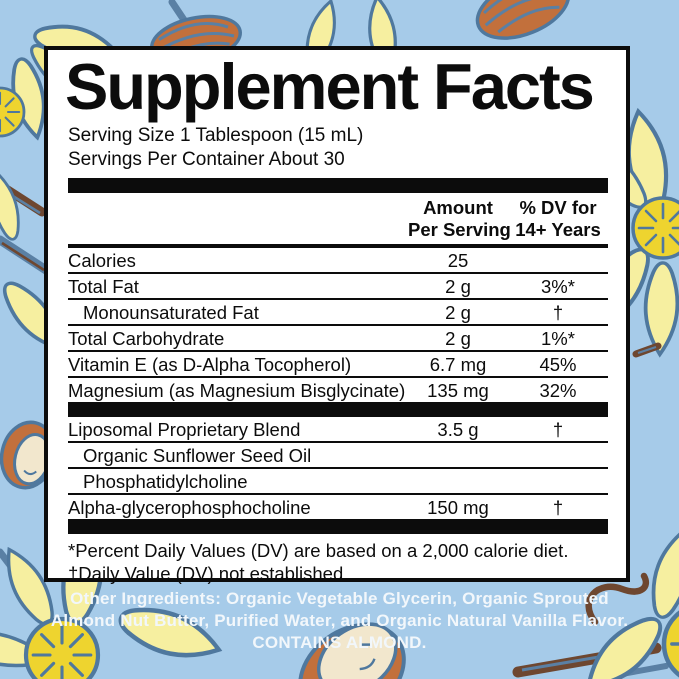 The width and height of the screenshot is (679, 679). I want to click on table-row: Phosphatidylcholine, so click(338, 482).